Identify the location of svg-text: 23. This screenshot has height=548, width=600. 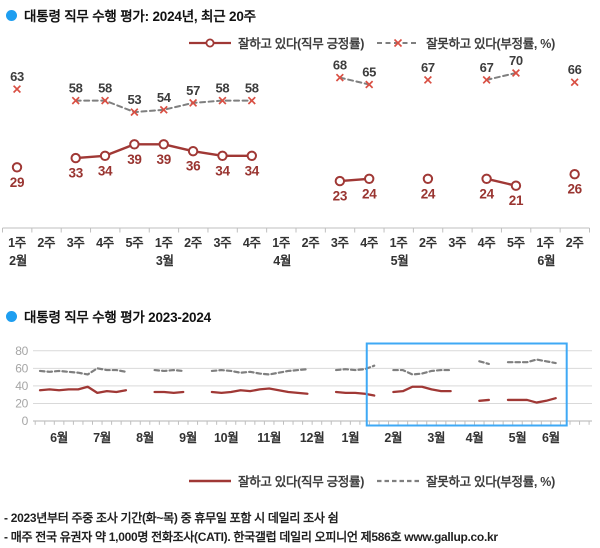
(340, 196).